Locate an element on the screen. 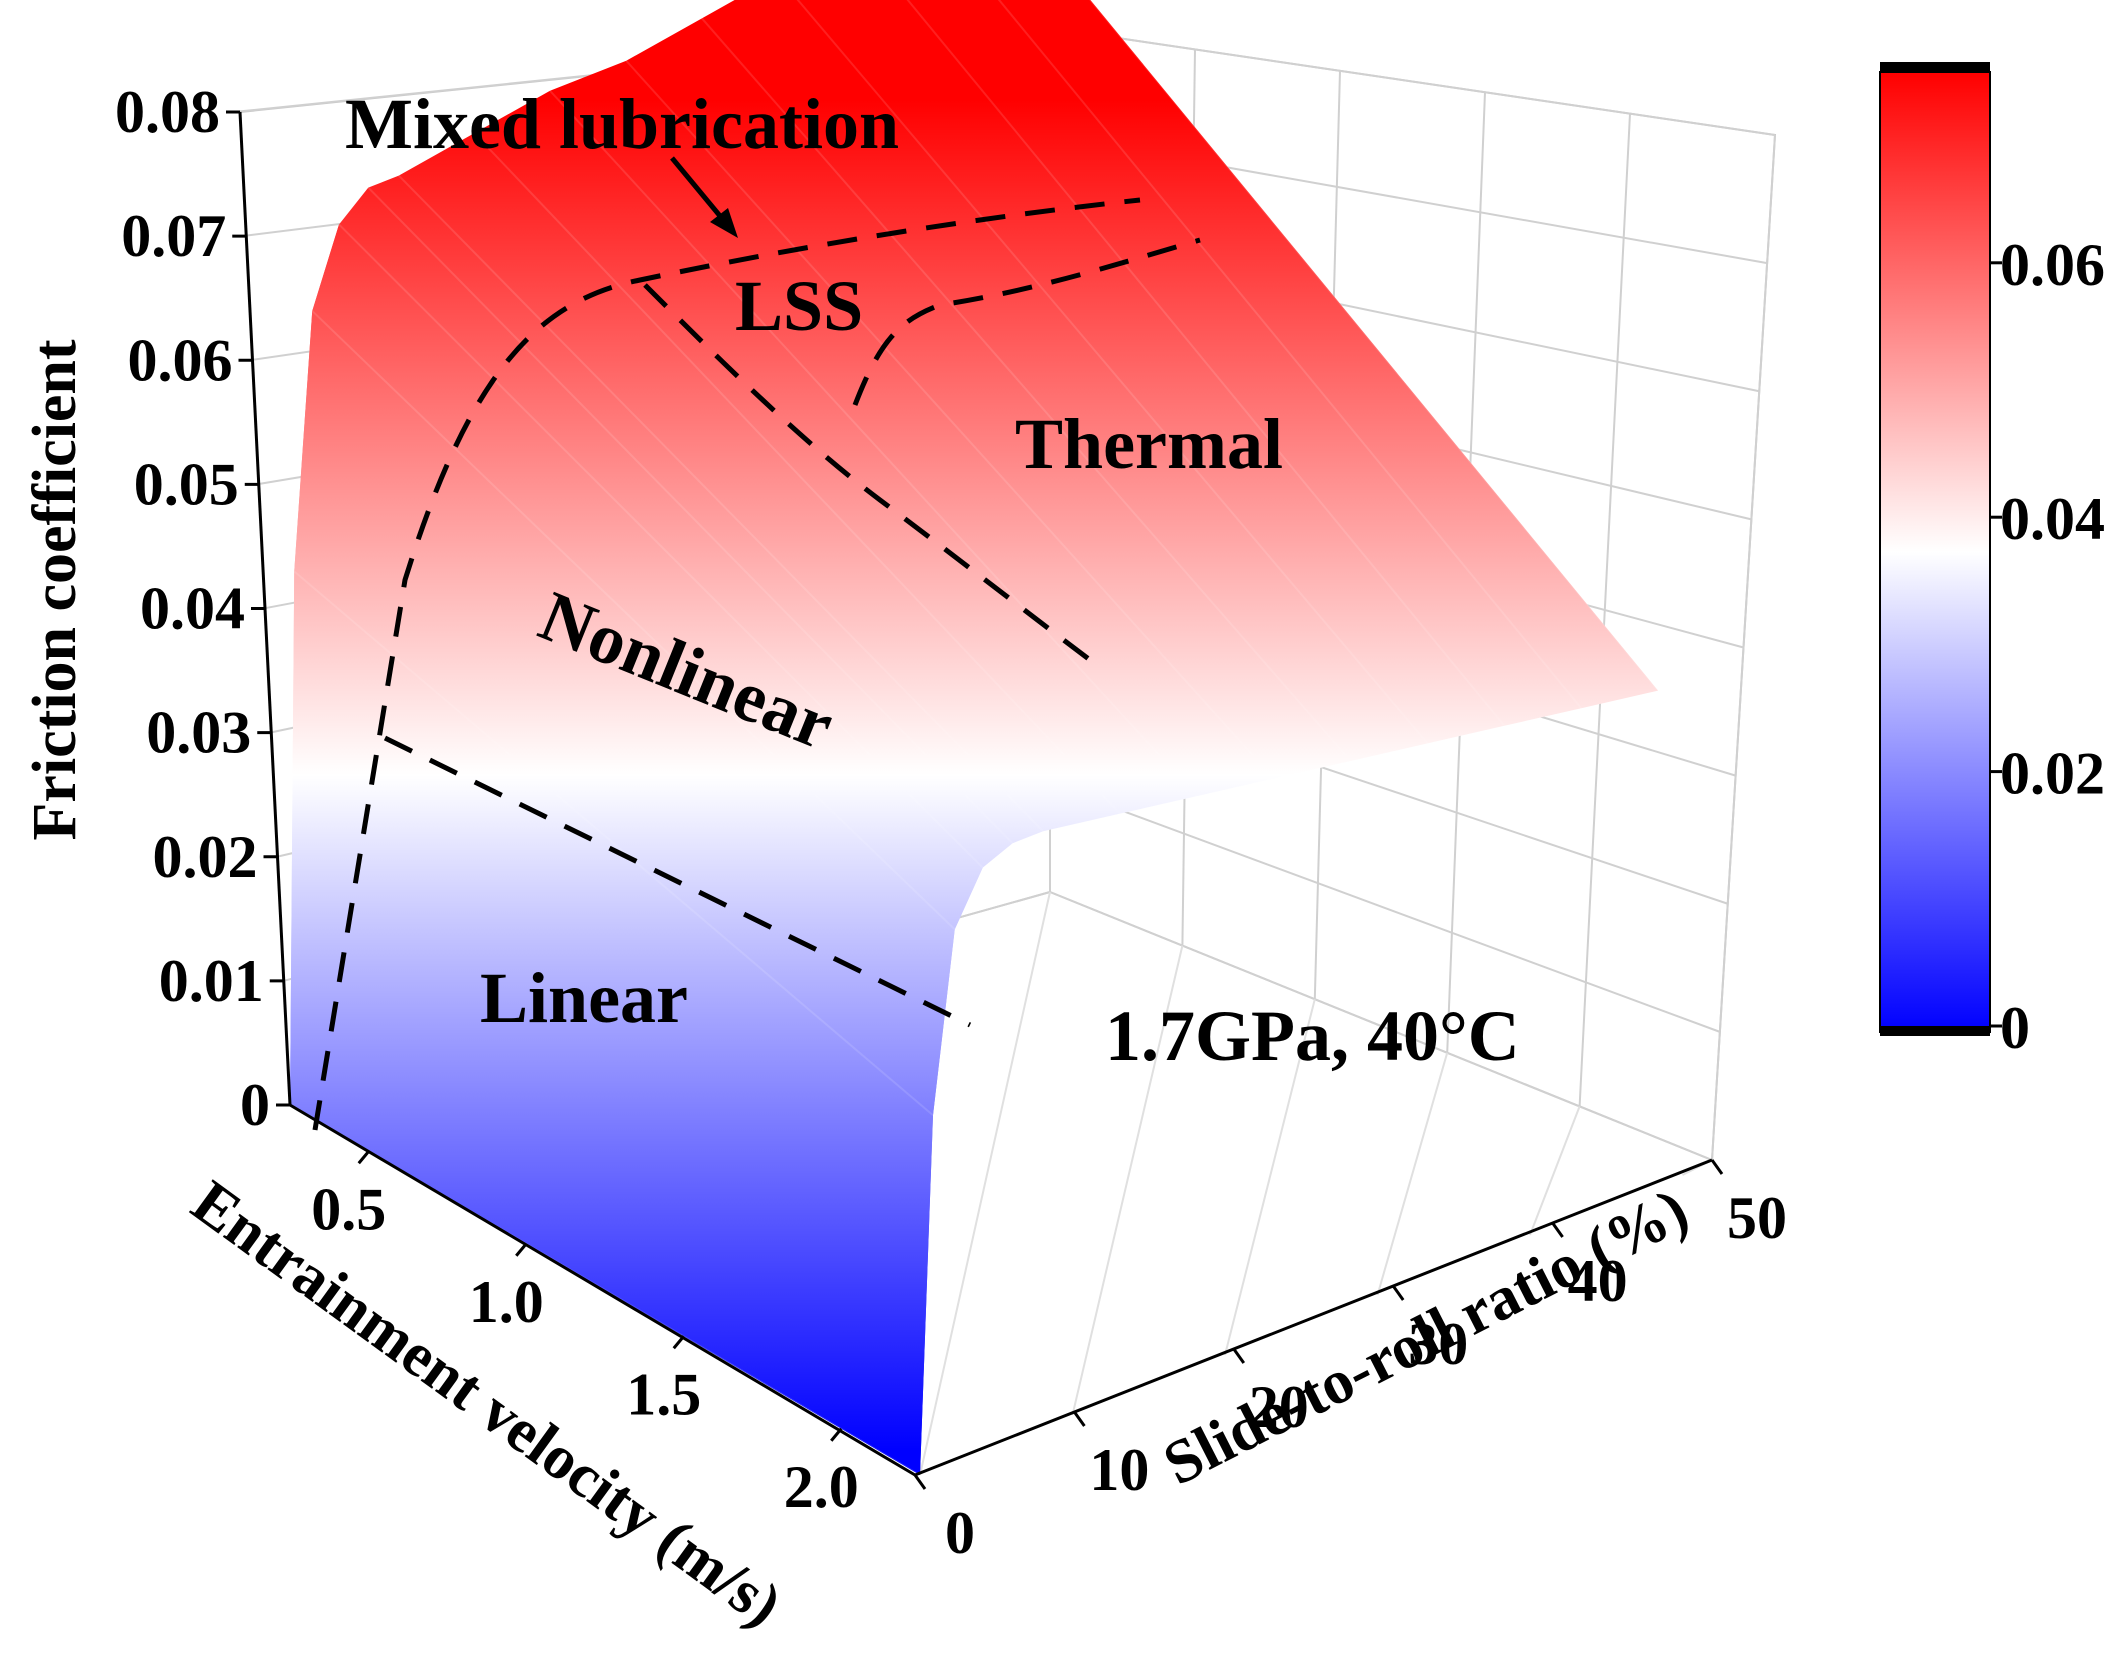 The image size is (2128, 1657). x-tick-label-3: 2.0 is located at coordinates (821, 1487).